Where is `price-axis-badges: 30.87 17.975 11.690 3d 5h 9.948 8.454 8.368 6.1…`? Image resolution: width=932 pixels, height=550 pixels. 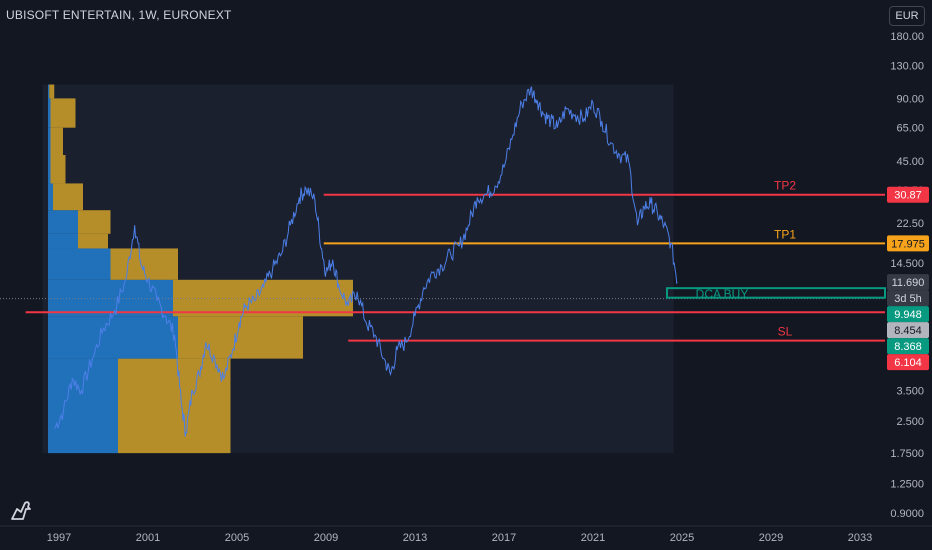
price-axis-badges: 30.87 17.975 11.690 3d 5h 9.948 8.454 8.368 6.1… is located at coordinates (908, 278).